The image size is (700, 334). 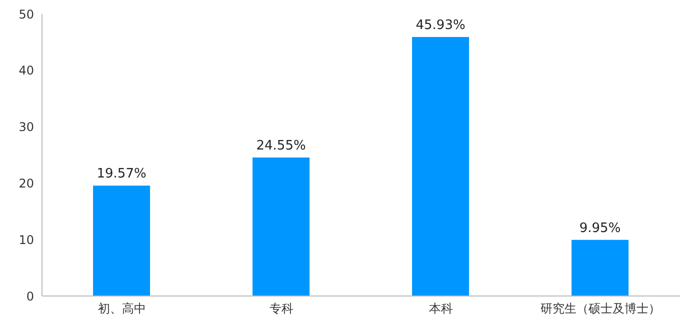 I want to click on y-tick-label: 10, so click(x=26, y=239).